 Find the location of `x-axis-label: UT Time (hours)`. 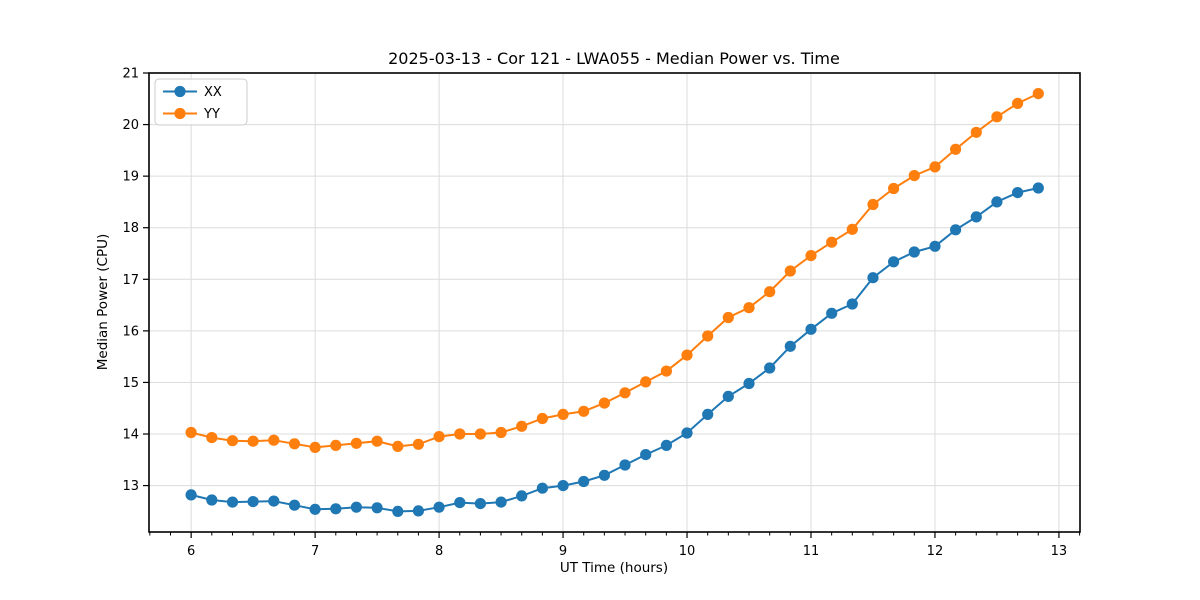

x-axis-label: UT Time (hours) is located at coordinates (614, 568).